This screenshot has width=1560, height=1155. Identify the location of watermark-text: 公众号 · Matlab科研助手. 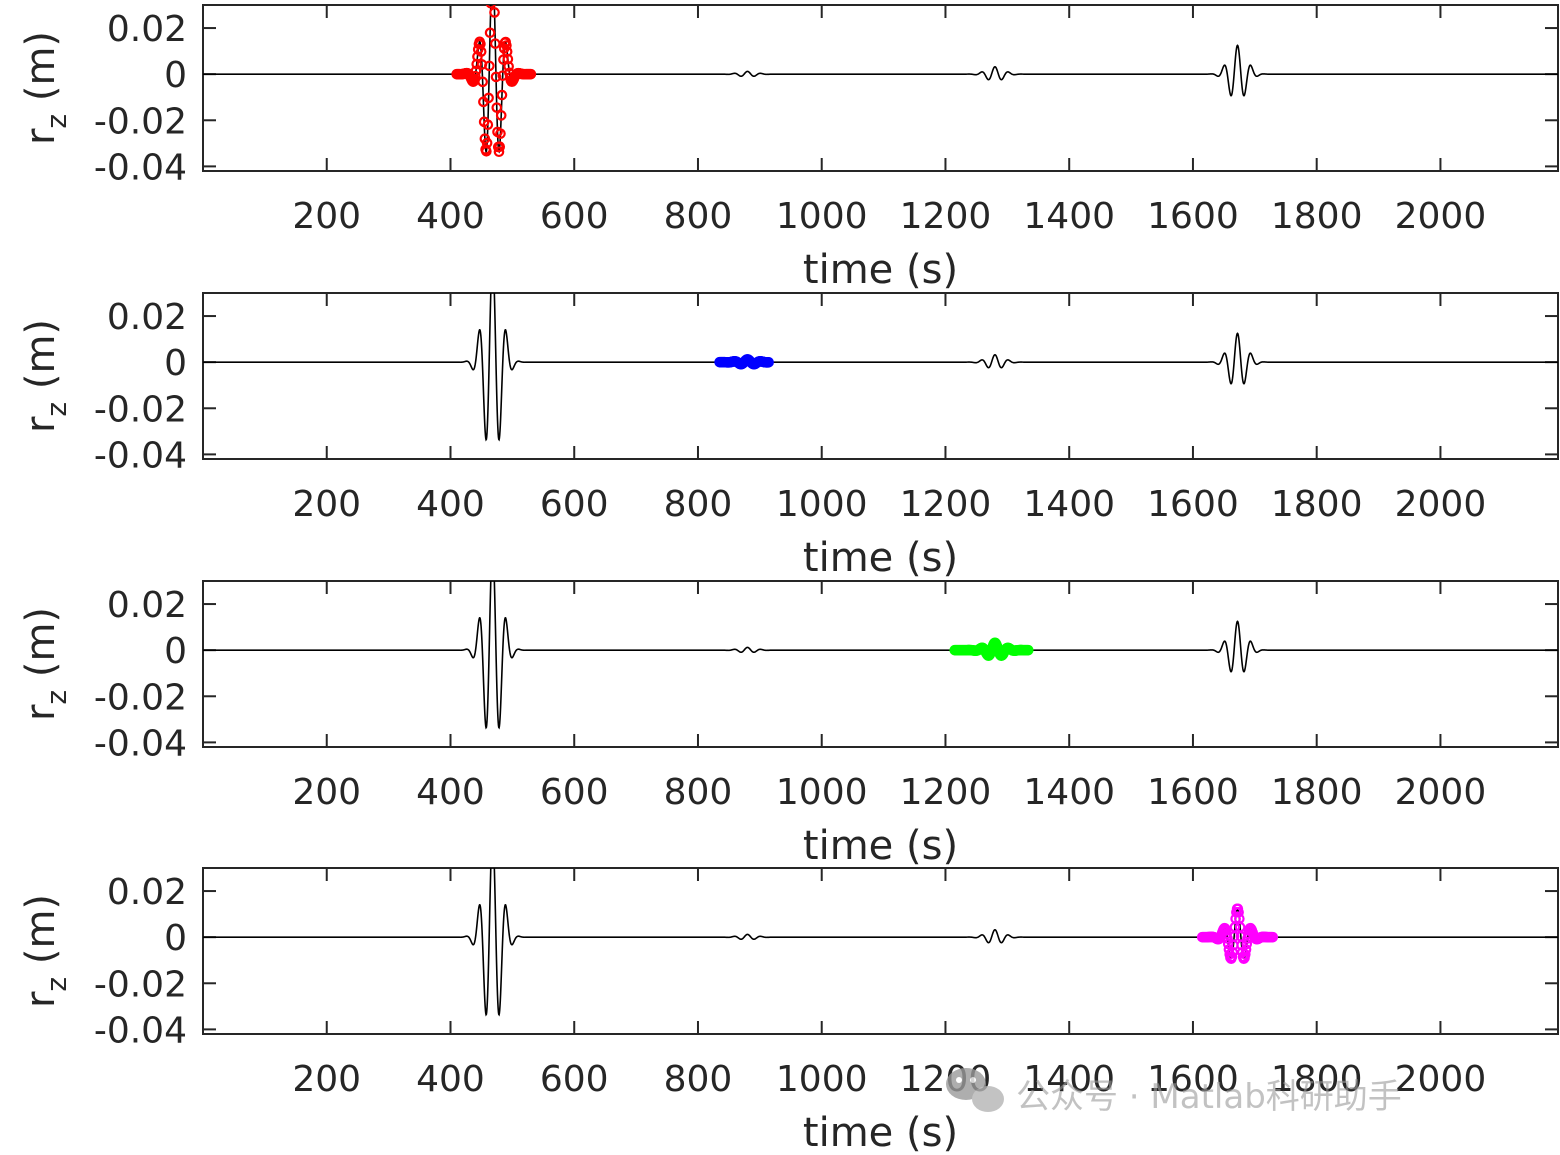
(1209, 1097).